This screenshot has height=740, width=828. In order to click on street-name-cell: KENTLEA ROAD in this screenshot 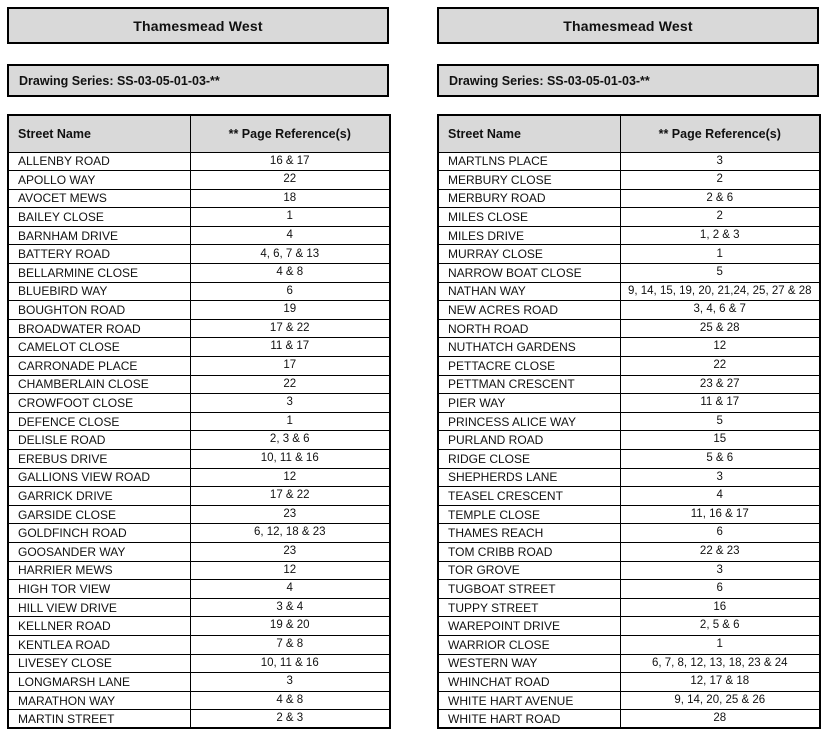, I will do `click(99, 644)`.